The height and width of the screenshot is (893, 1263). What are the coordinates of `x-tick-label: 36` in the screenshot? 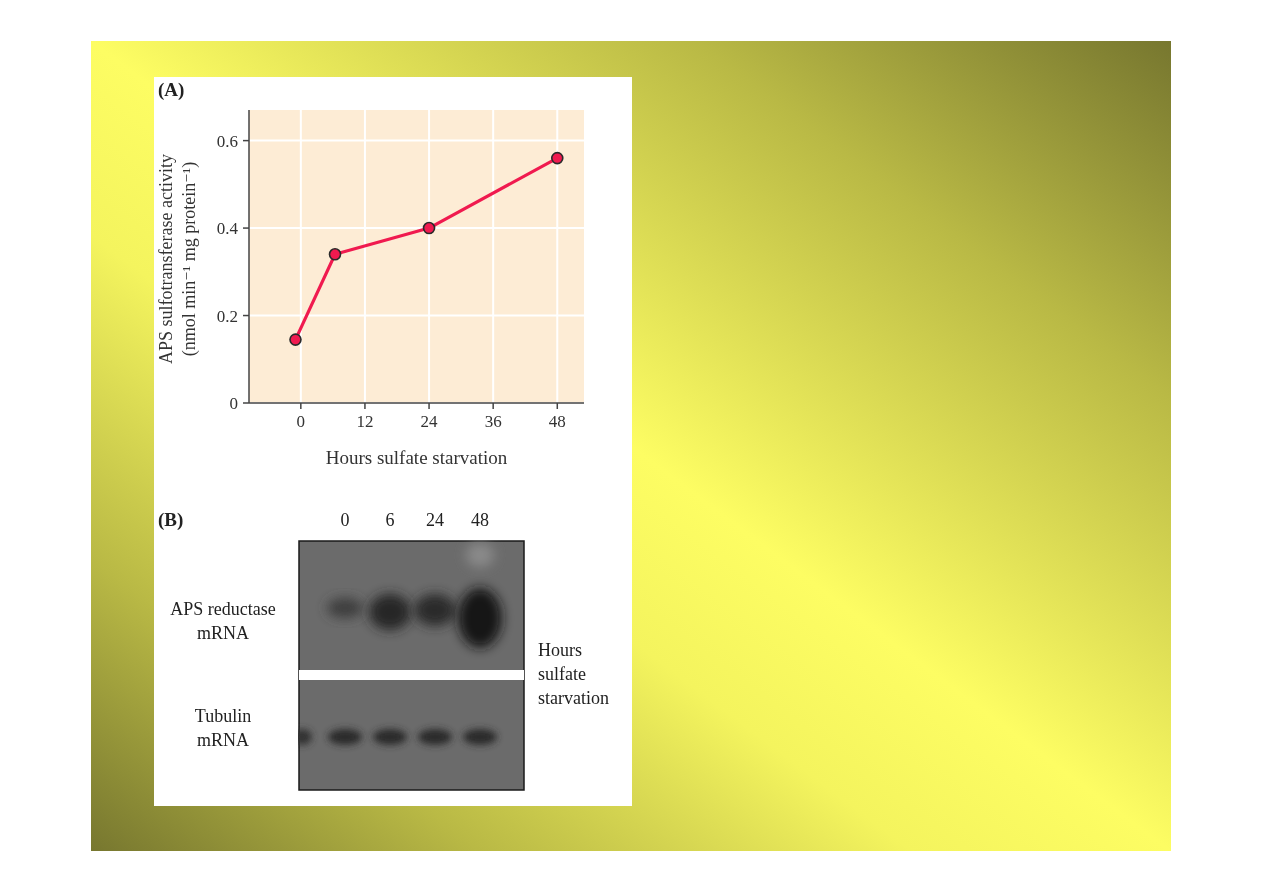 It's located at (493, 422).